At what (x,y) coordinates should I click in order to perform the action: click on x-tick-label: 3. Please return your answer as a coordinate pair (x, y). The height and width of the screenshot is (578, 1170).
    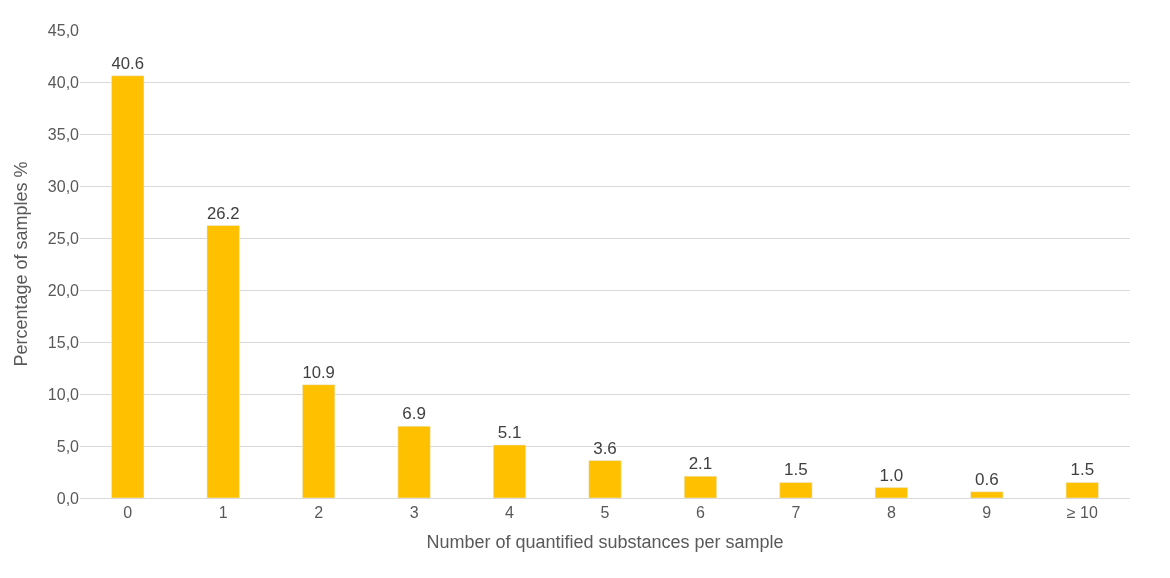
    Looking at the image, I should click on (414, 513).